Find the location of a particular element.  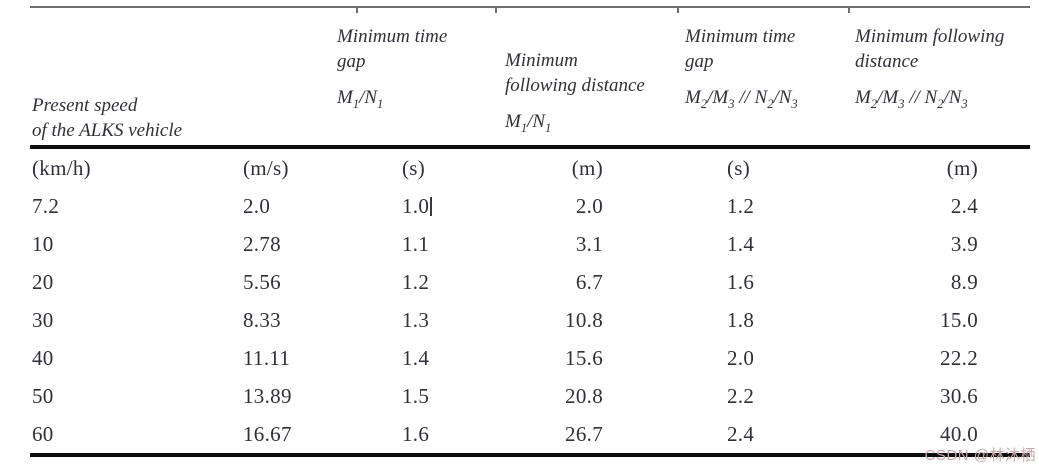

data-row-cell: 1.8 is located at coordinates (741, 319).